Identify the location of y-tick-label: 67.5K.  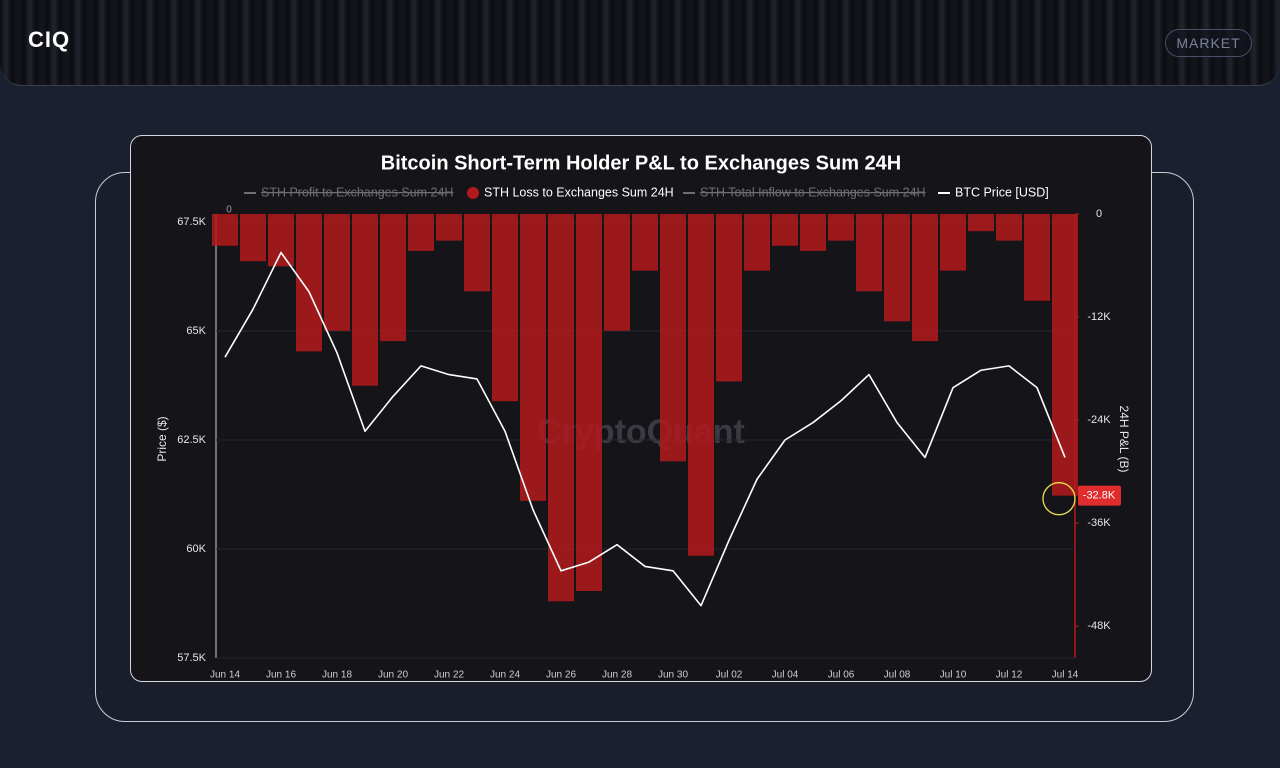
(191, 222).